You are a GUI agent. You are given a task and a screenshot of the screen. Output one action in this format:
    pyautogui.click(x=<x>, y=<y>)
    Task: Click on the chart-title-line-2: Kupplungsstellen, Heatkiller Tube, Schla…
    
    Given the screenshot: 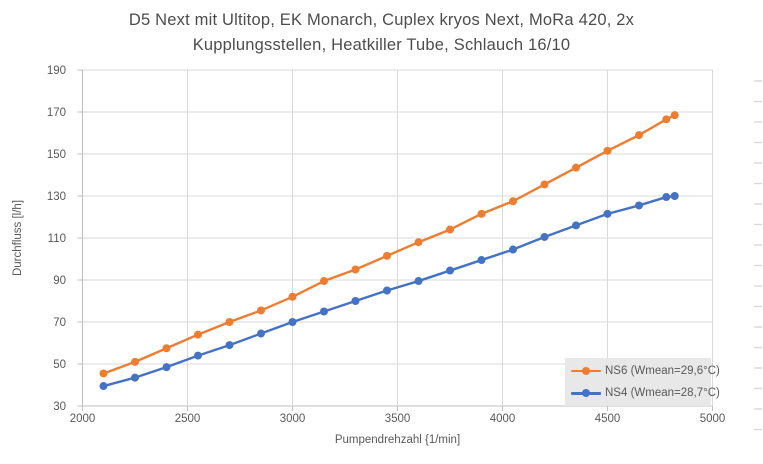 What is the action you would take?
    pyautogui.click(x=381, y=45)
    